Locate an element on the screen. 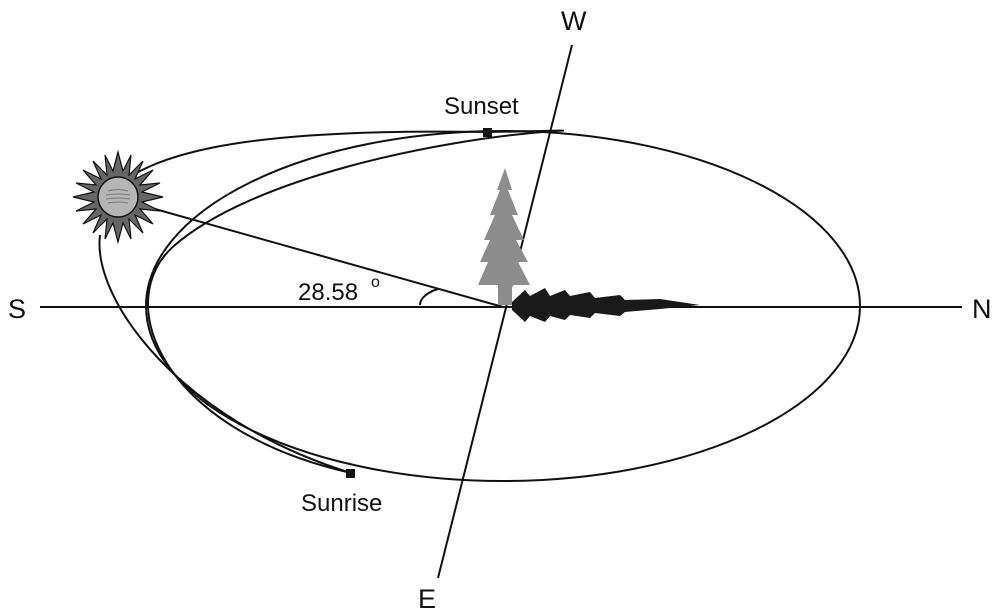 The width and height of the screenshot is (1002, 614). angle-degree-symbol: o is located at coordinates (375, 282).